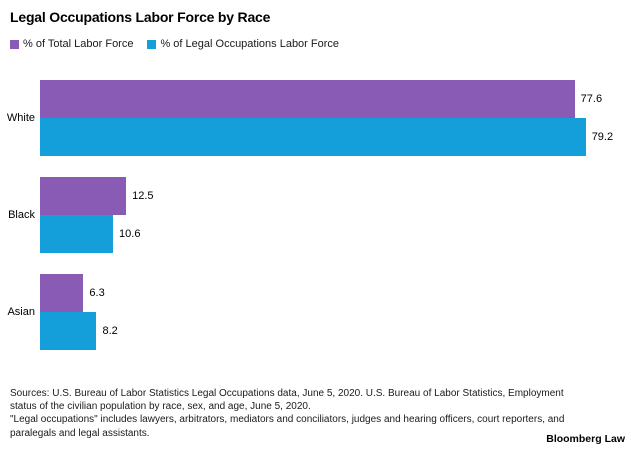 The image size is (633, 450). Describe the element at coordinates (140, 17) in the screenshot. I see `chart-title: Legal Occupations Labor Force by Race` at that location.